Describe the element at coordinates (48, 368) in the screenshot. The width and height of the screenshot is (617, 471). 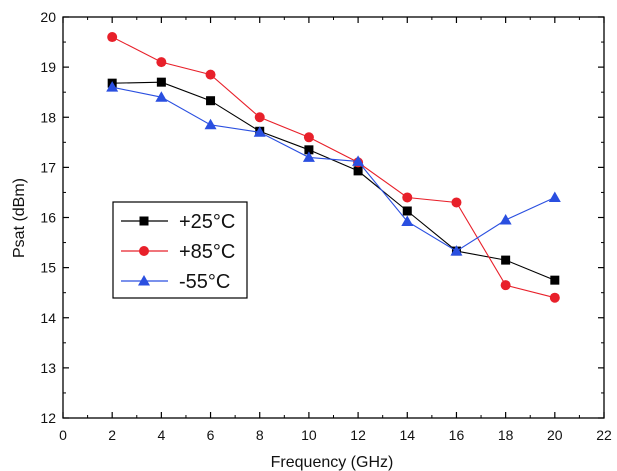
I see `y-tick-label: 13` at that location.